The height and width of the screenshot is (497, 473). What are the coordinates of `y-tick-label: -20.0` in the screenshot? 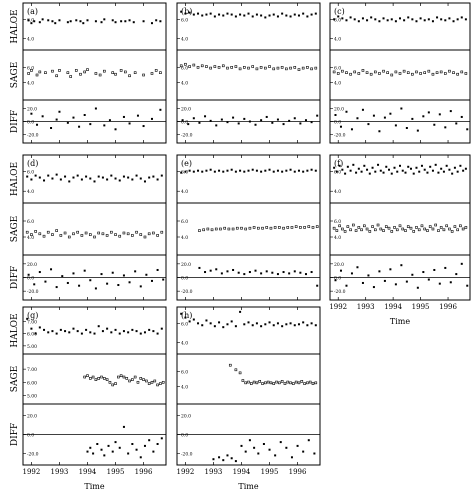 It's located at (187, 292).